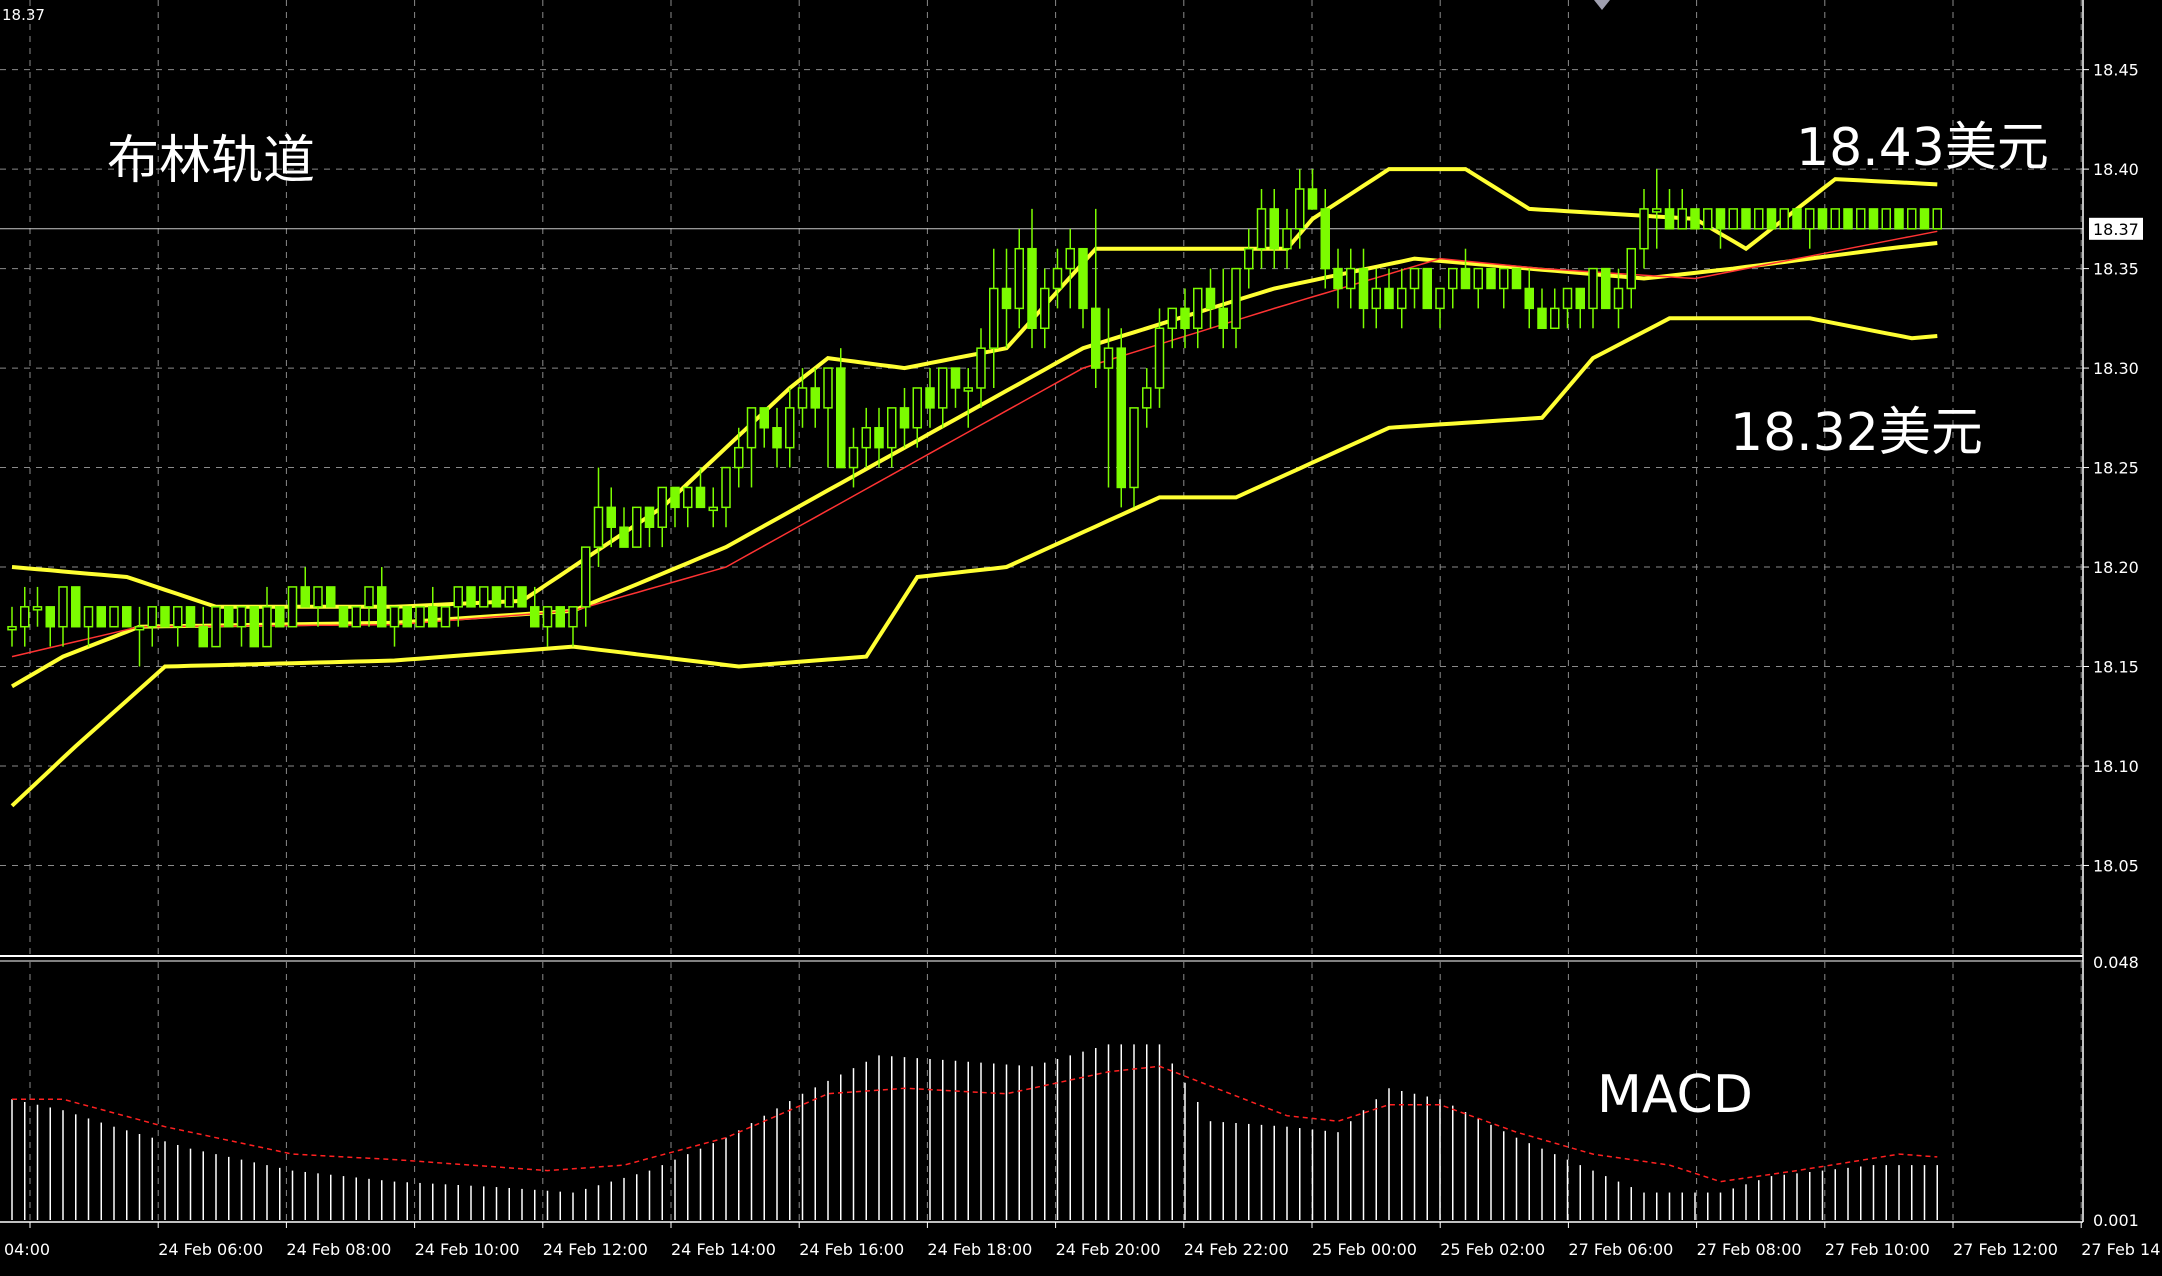 This screenshot has height=1276, width=2162. I want to click on x-tick-label: 24 Feb 12:00, so click(595, 1249).